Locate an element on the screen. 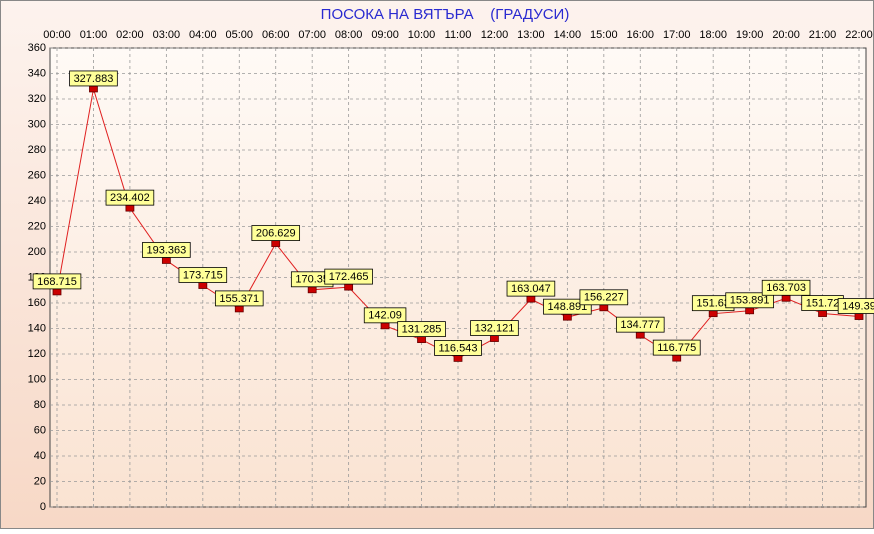 This screenshot has height=534, width=874. y-tick-label: 340 is located at coordinates (37, 73).